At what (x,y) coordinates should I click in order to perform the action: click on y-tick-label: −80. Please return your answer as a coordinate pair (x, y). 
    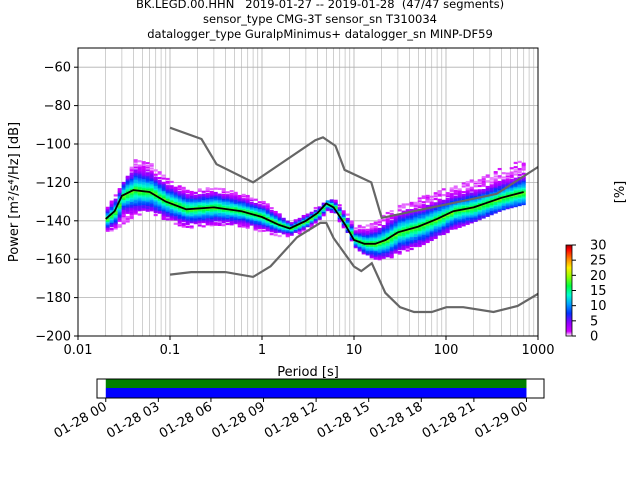
    Looking at the image, I should click on (57, 106).